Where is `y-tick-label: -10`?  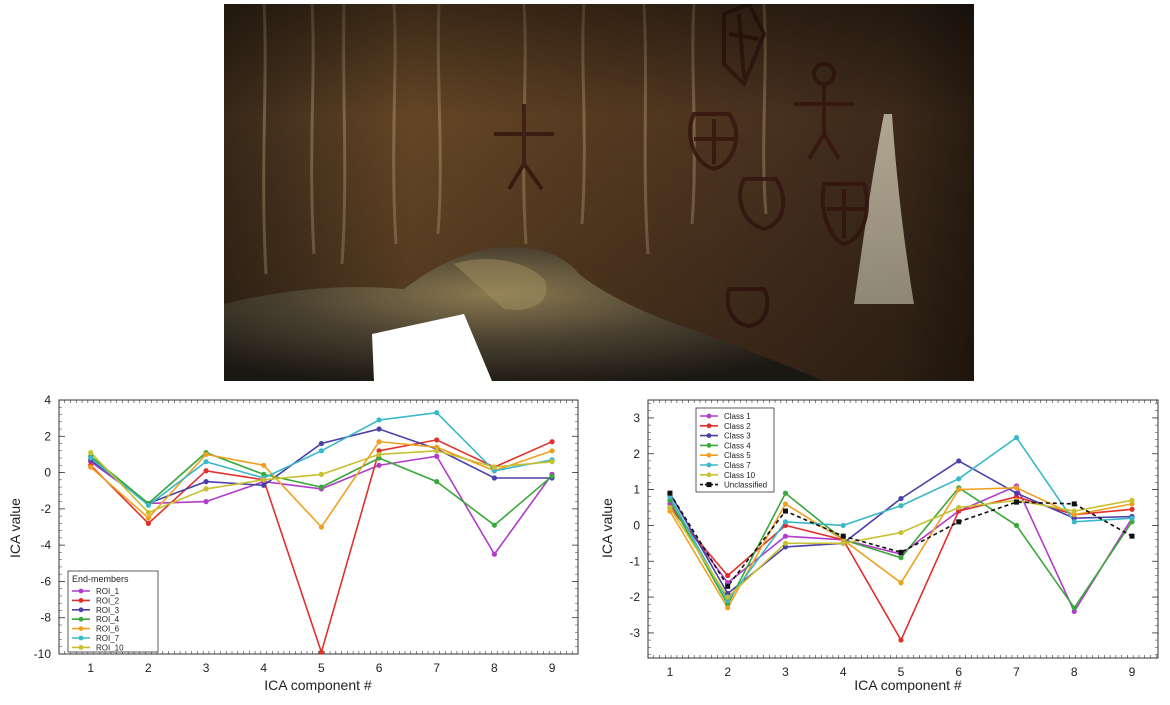
y-tick-label: -10 is located at coordinates (43, 654).